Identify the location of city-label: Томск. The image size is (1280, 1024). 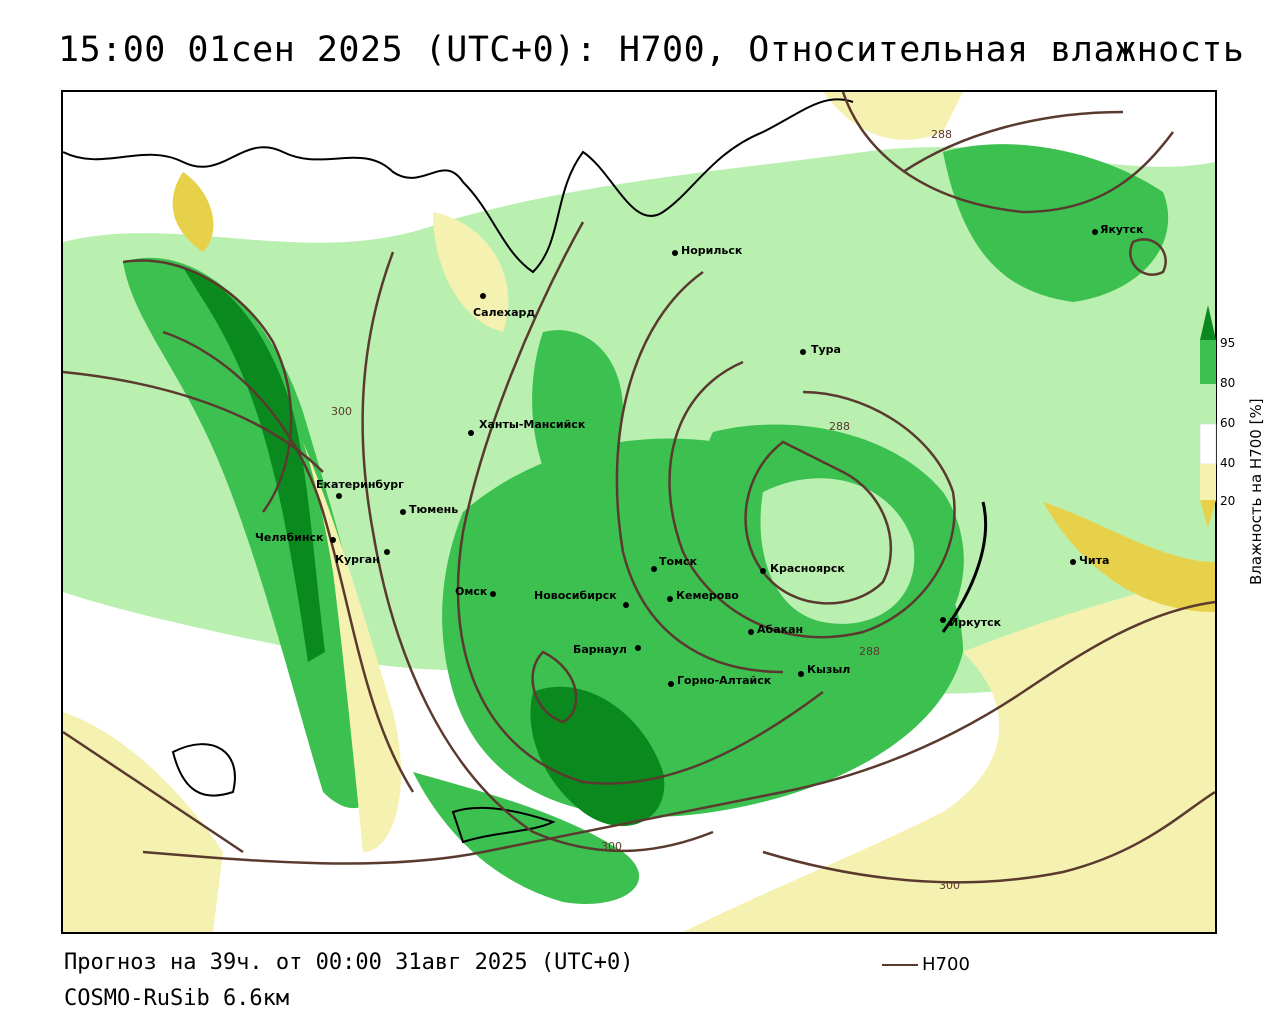
(678, 561).